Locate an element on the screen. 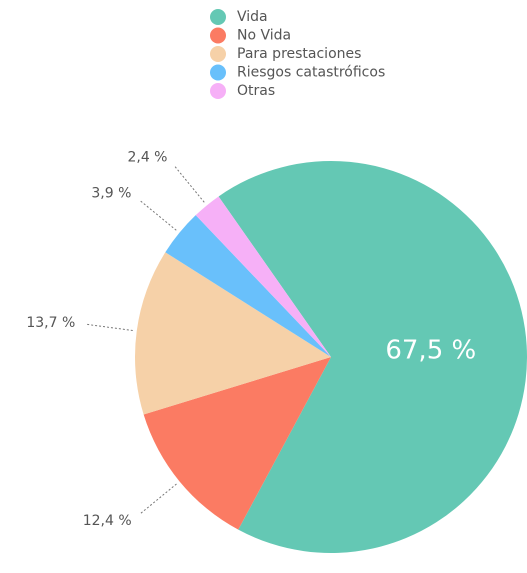 This screenshot has height=573, width=527. value-label: 2,4 % is located at coordinates (147, 157).